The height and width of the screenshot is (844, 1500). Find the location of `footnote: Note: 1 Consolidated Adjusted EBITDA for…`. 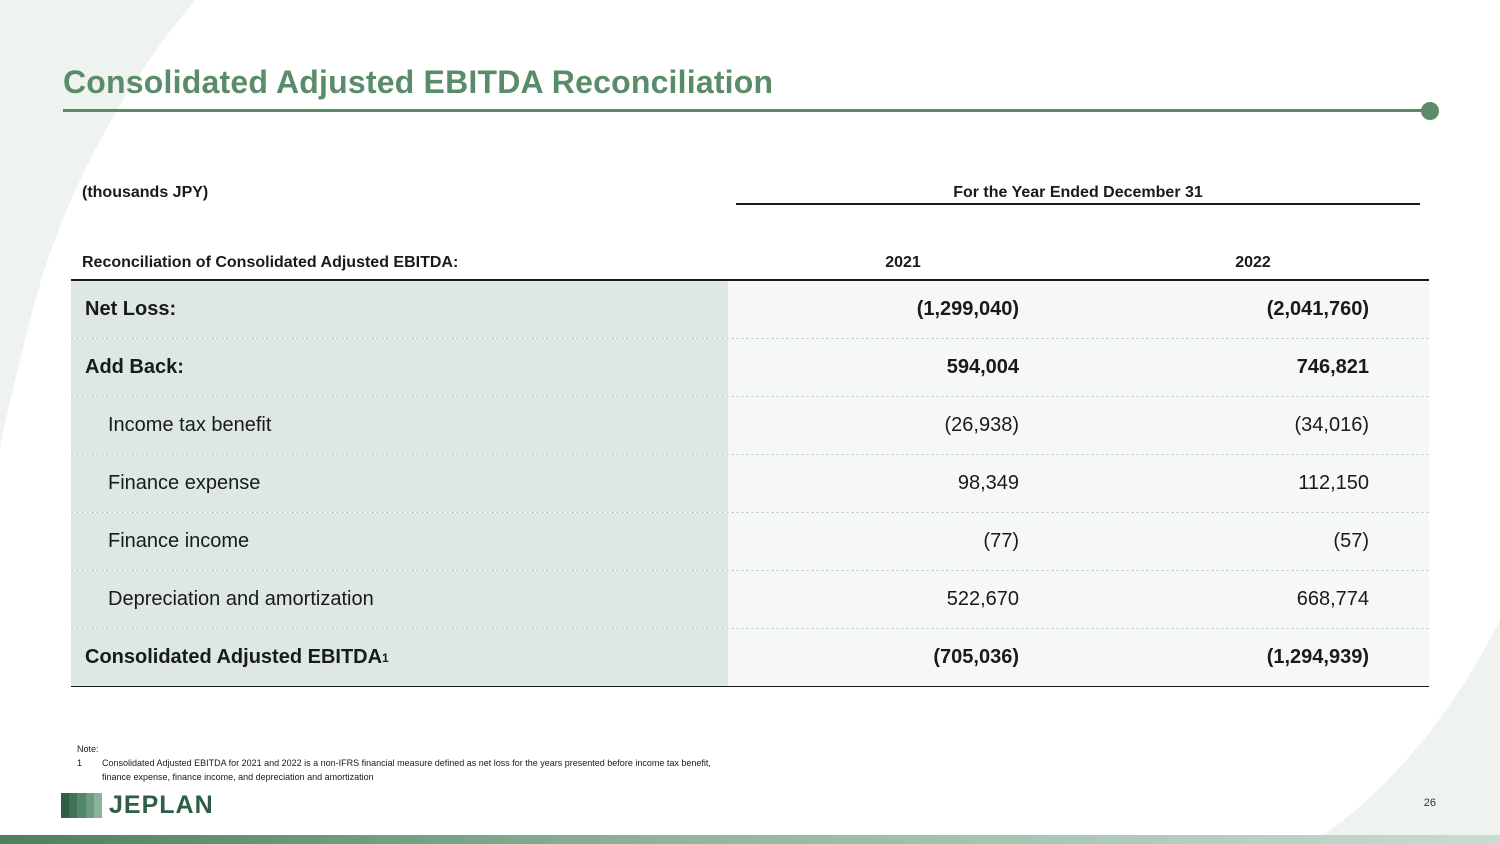

footnote: Note: 1 Consolidated Adjusted EBITDA for… is located at coordinates (399, 763).